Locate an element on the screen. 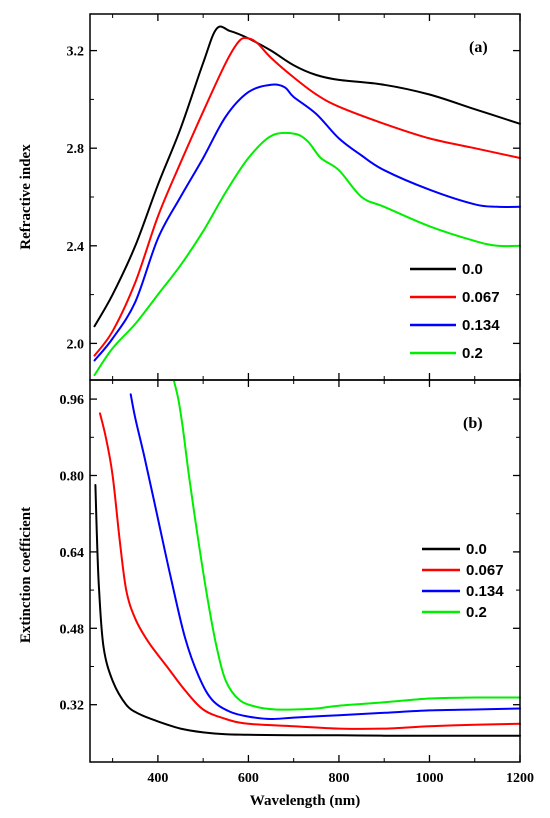 The image size is (550, 818). panel-a-label: (a) is located at coordinates (478, 47).